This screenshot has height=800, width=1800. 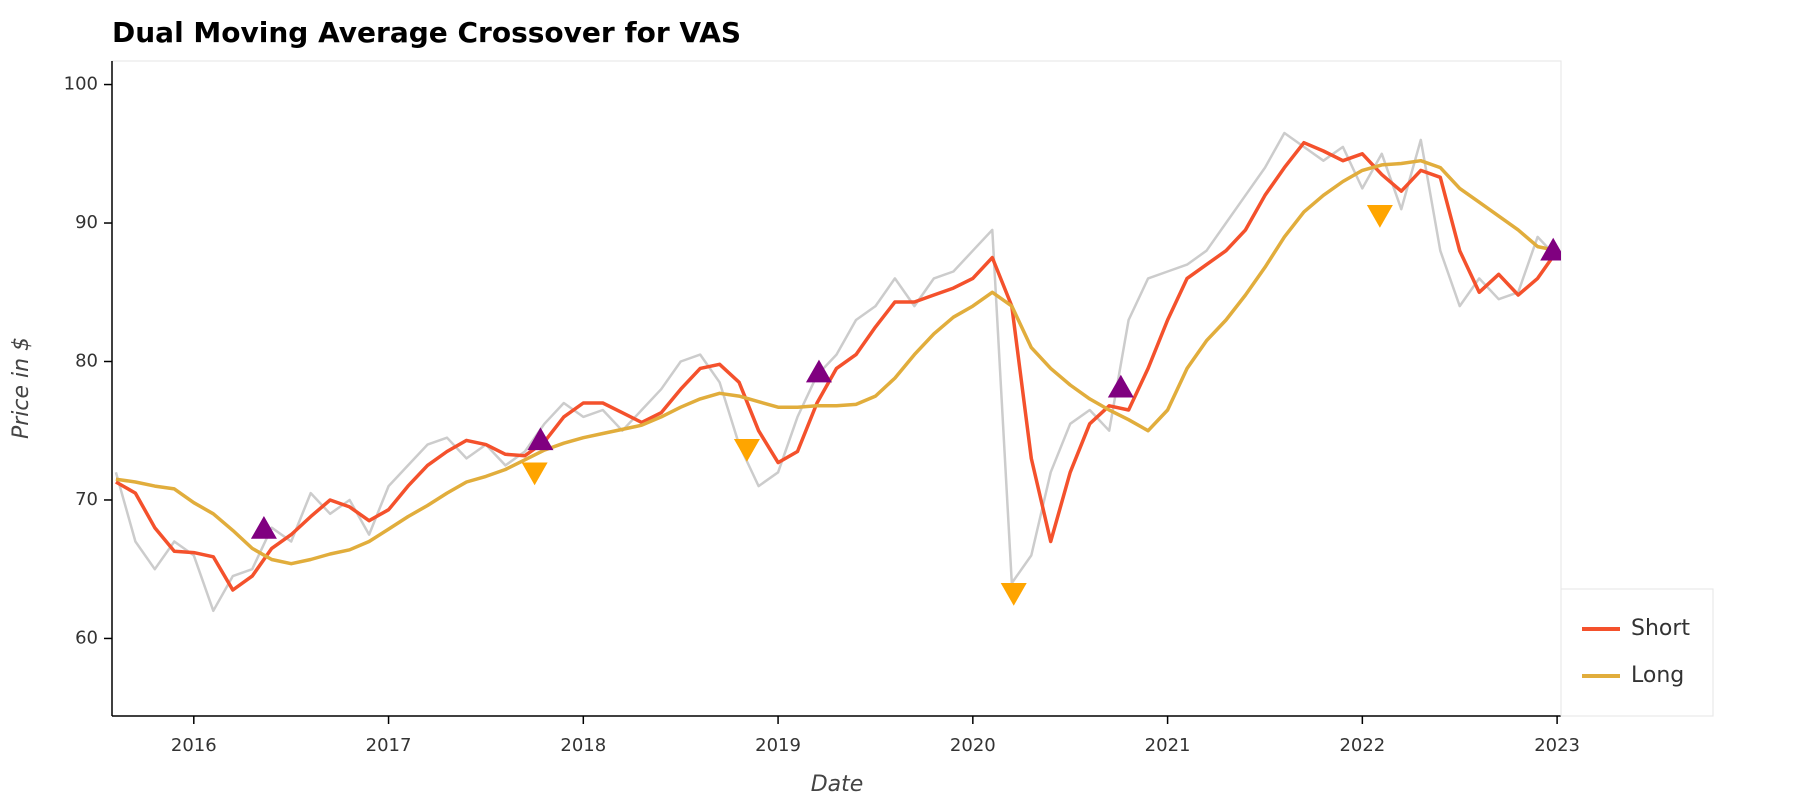 What do you see at coordinates (86, 360) in the screenshot?
I see `y-tick-label: 80` at bounding box center [86, 360].